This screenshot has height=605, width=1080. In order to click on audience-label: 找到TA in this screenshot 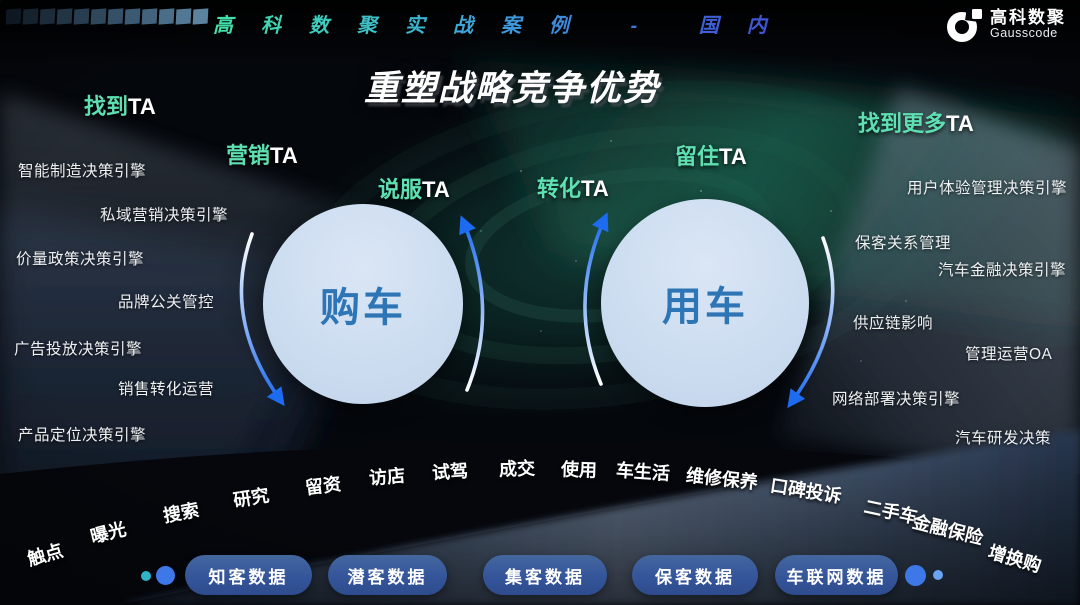, I will do `click(120, 105)`.